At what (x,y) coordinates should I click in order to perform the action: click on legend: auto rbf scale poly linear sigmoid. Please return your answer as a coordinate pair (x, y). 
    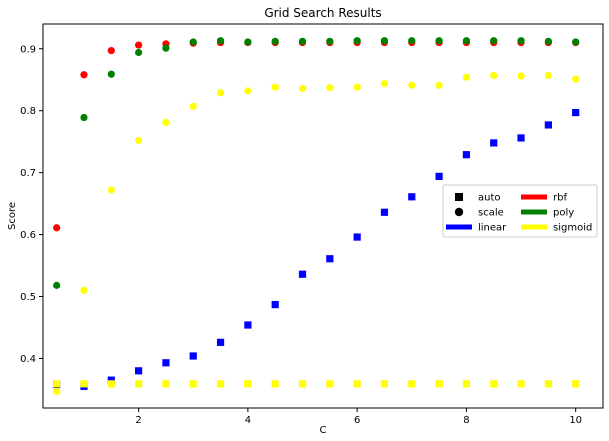
    Looking at the image, I should click on (520, 211).